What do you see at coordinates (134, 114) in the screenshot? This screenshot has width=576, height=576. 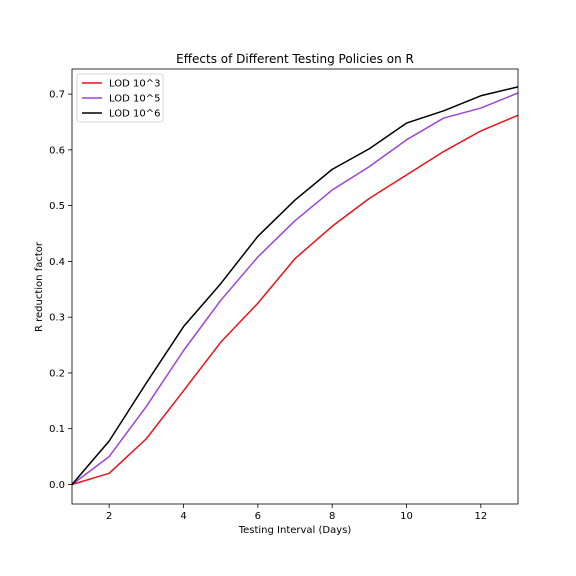 I see `legend-label-3: LOD 10^6` at bounding box center [134, 114].